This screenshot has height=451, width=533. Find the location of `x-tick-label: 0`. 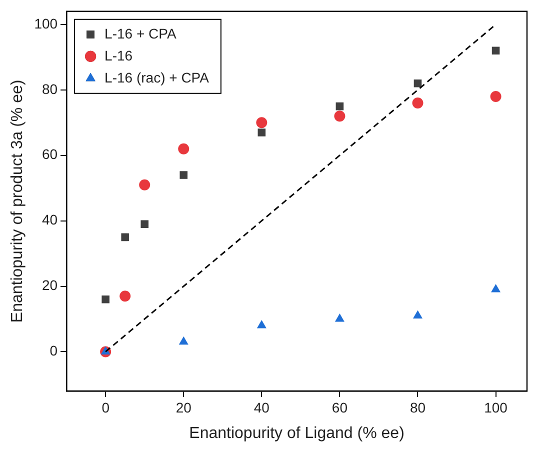

x-tick-label: 0 is located at coordinates (106, 407).